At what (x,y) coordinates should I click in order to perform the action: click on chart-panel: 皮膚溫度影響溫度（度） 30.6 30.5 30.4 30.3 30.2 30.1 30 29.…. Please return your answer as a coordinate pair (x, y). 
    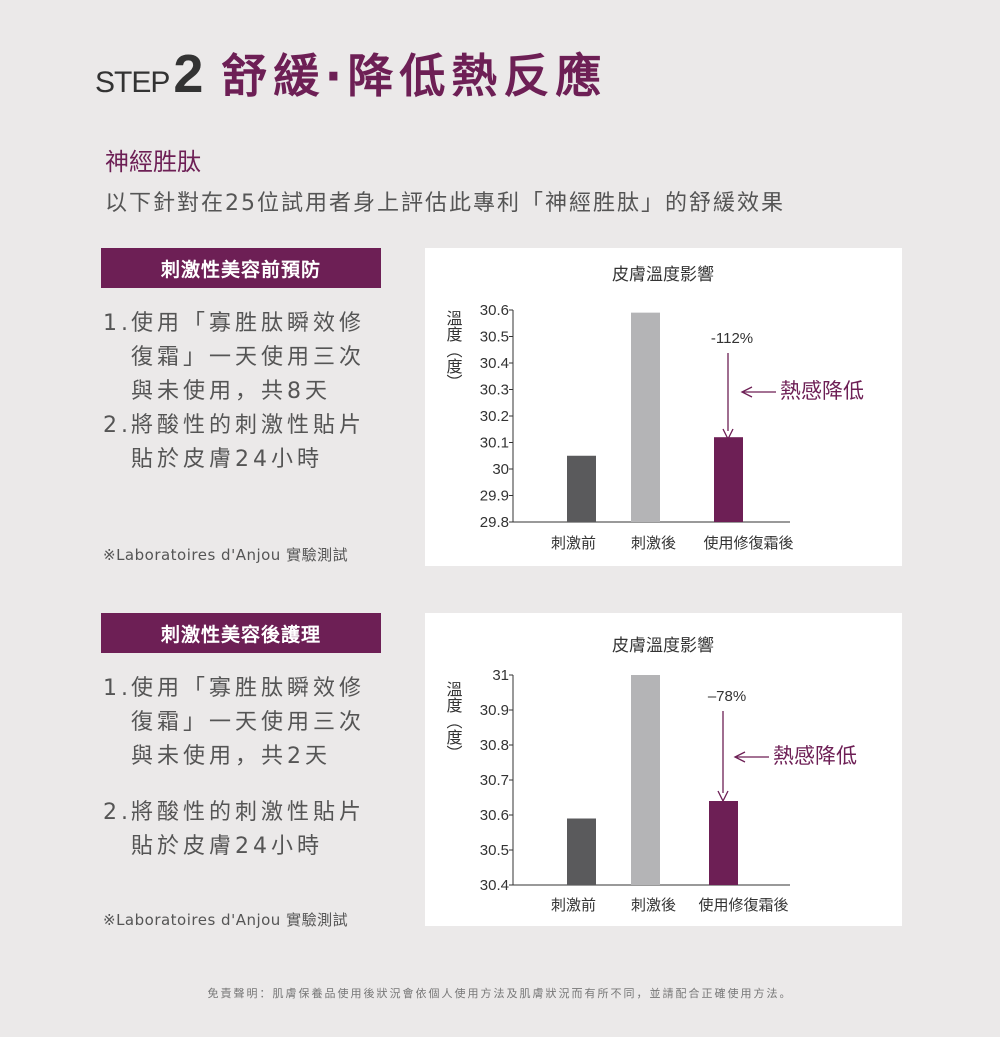
    Looking at the image, I should click on (663, 407).